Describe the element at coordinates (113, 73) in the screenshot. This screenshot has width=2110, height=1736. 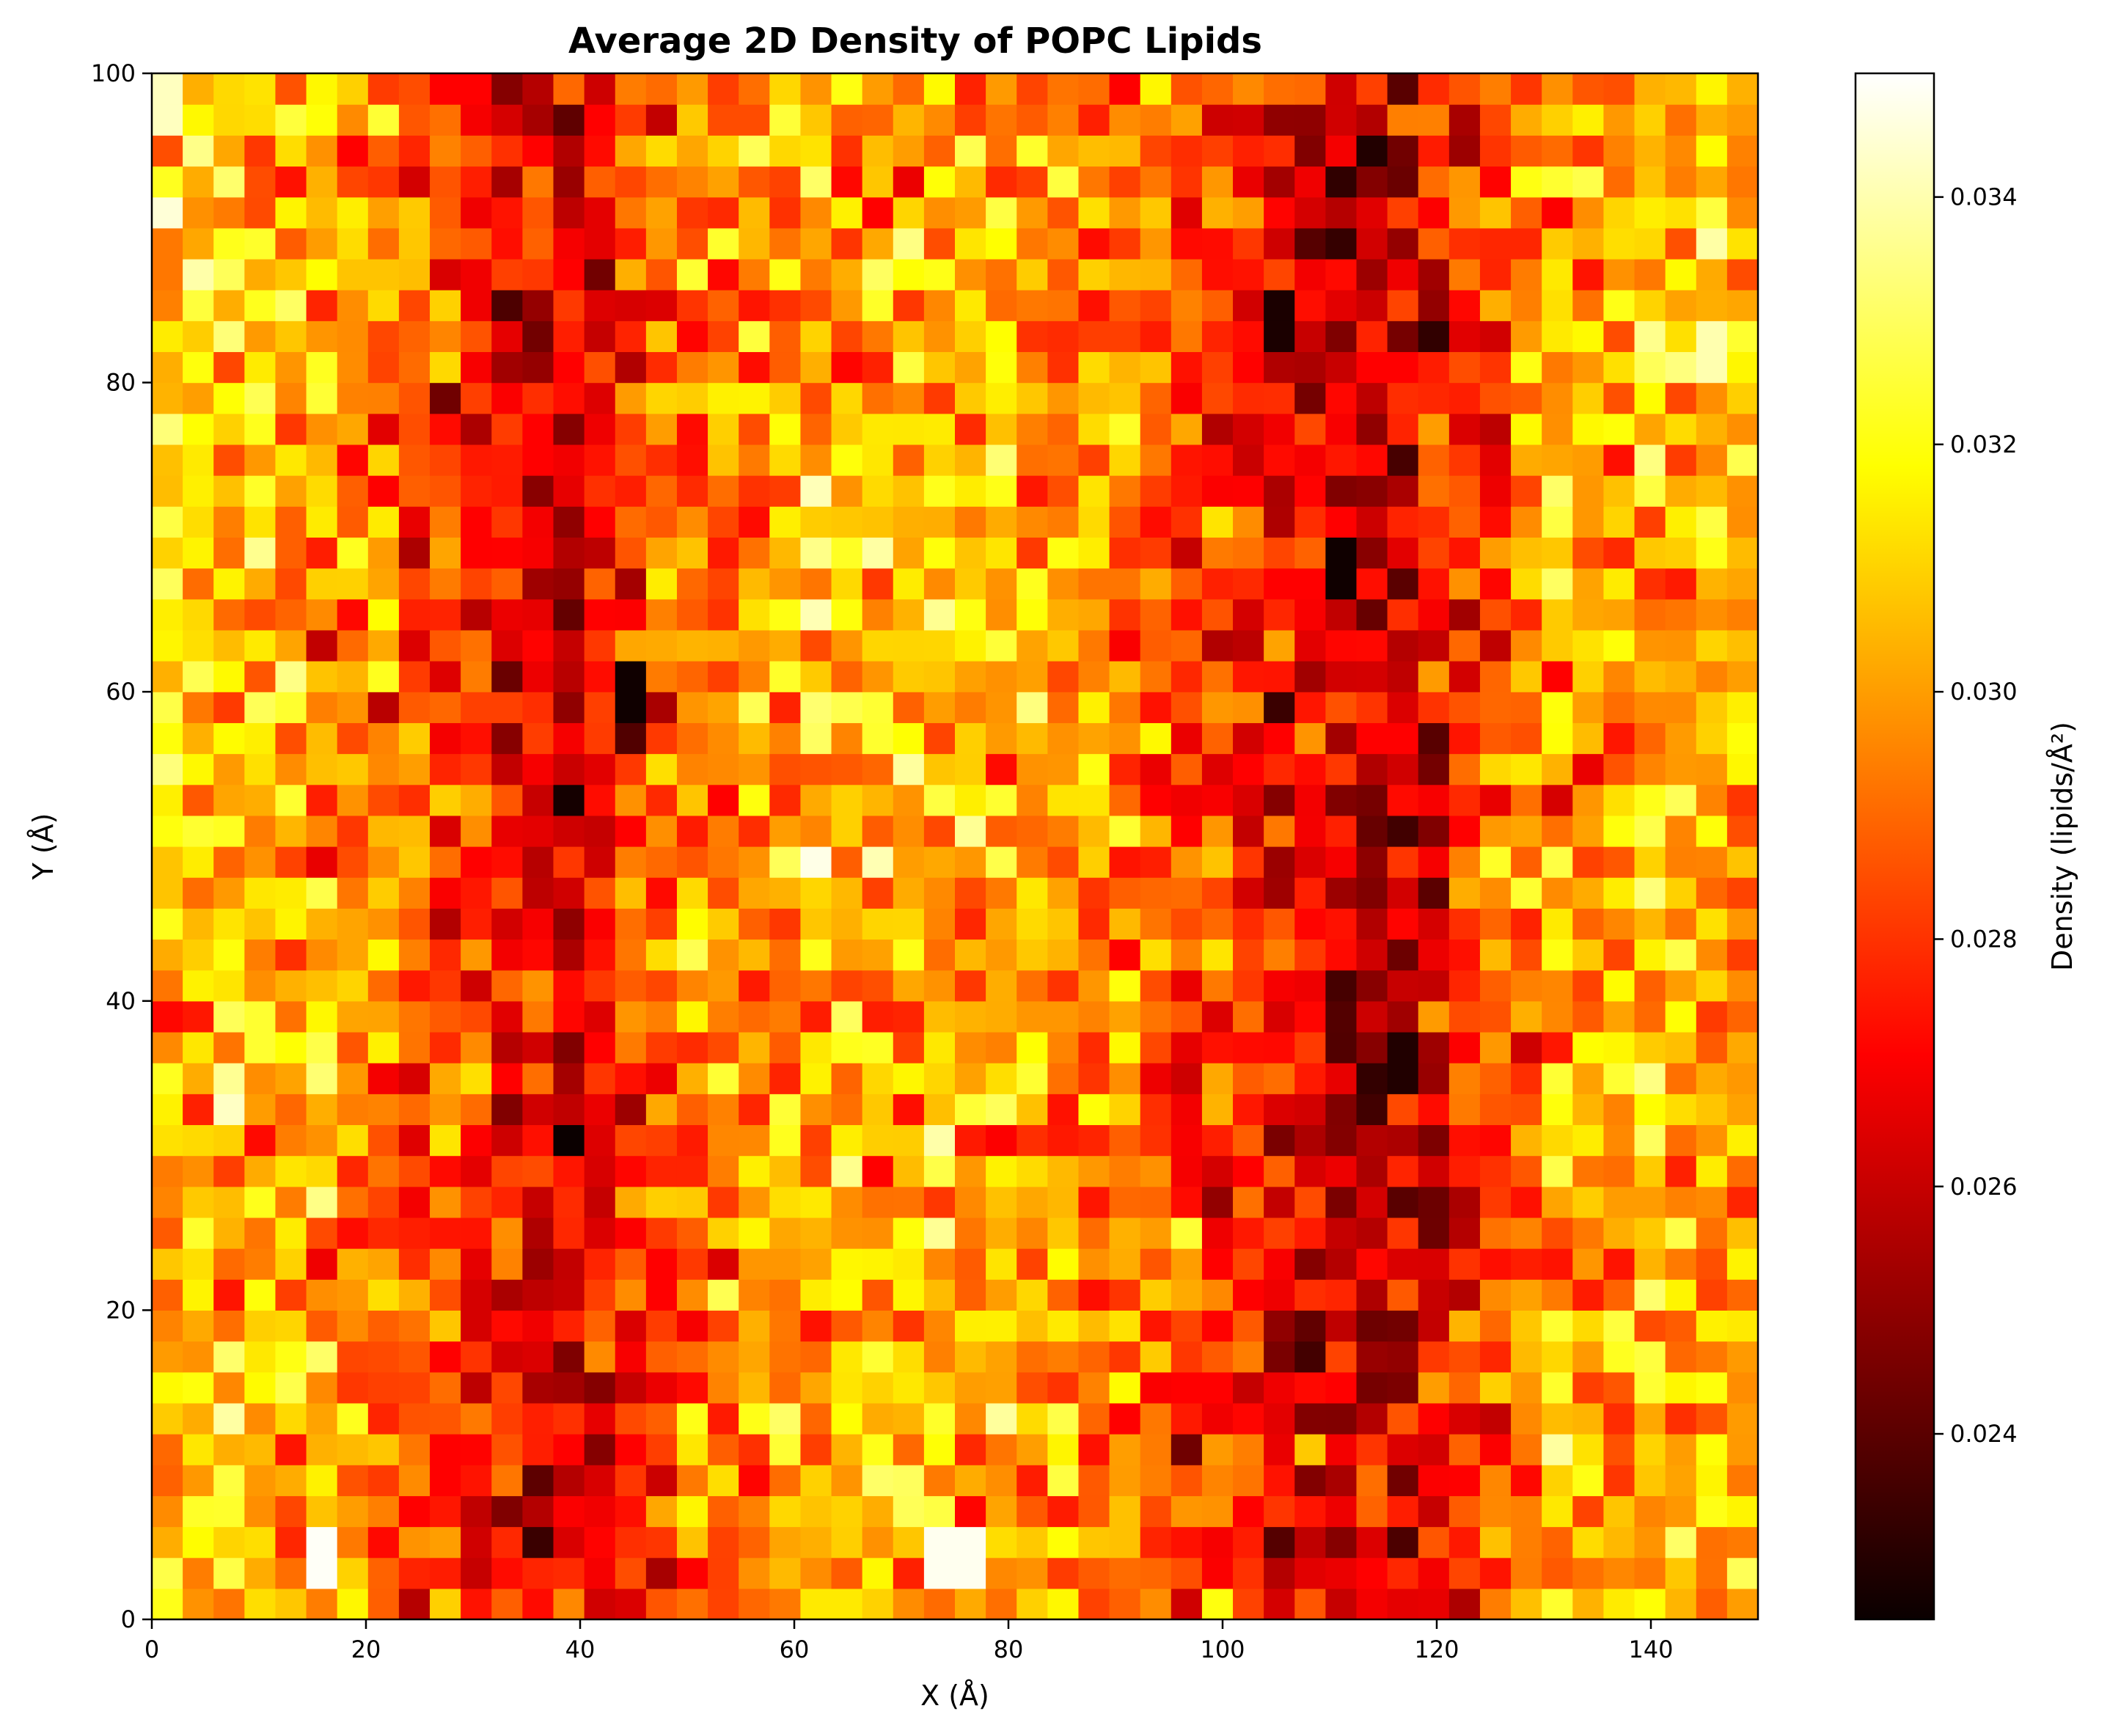
I see `y-tick-label: 100` at that location.